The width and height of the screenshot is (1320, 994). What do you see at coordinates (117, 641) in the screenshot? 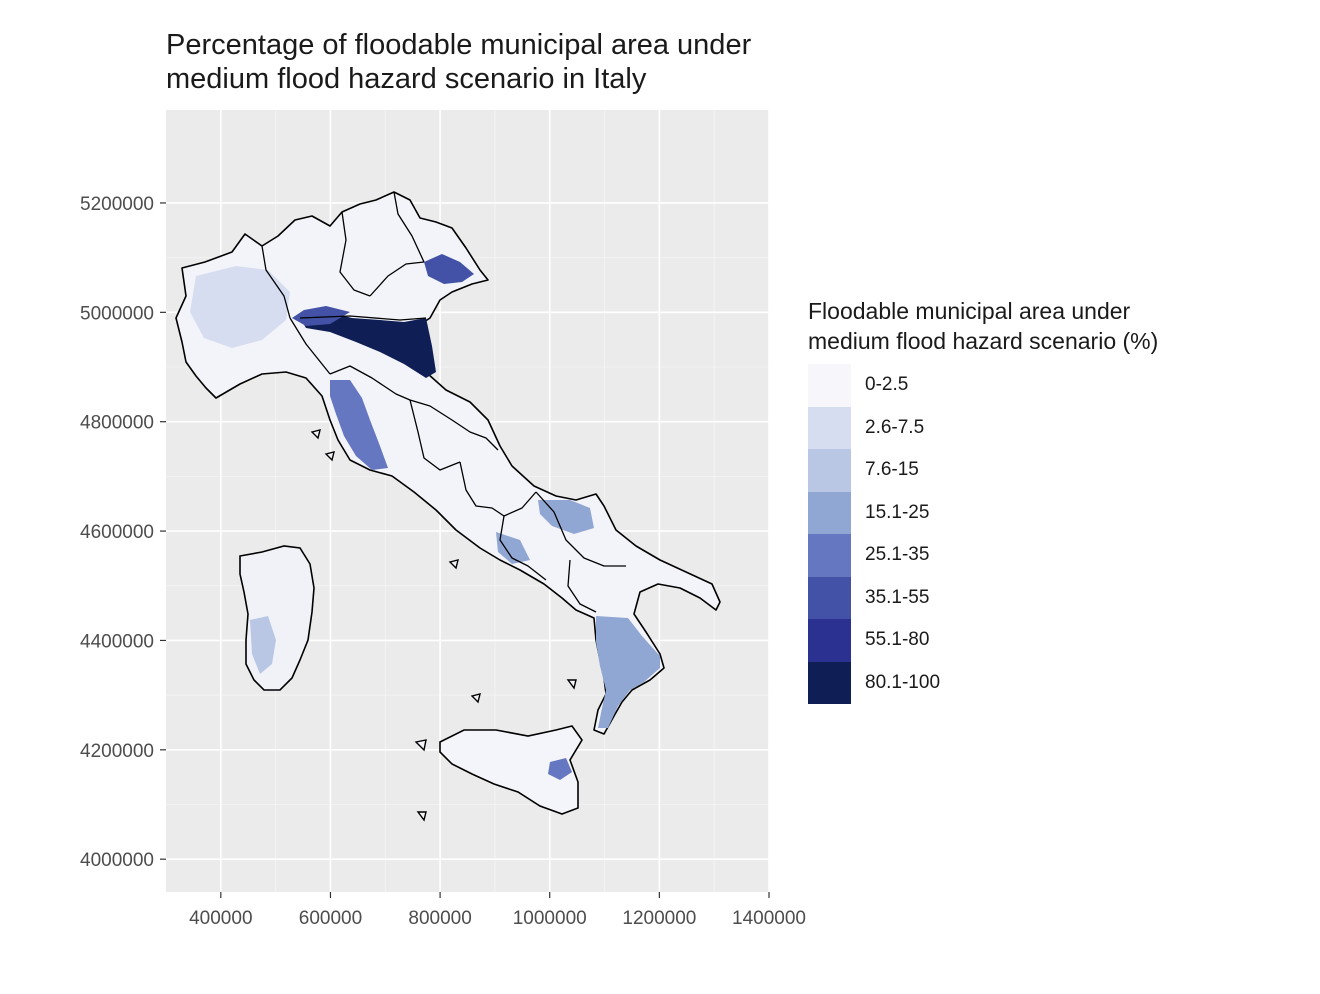
I see `y-tick-label: 4400000` at bounding box center [117, 641].